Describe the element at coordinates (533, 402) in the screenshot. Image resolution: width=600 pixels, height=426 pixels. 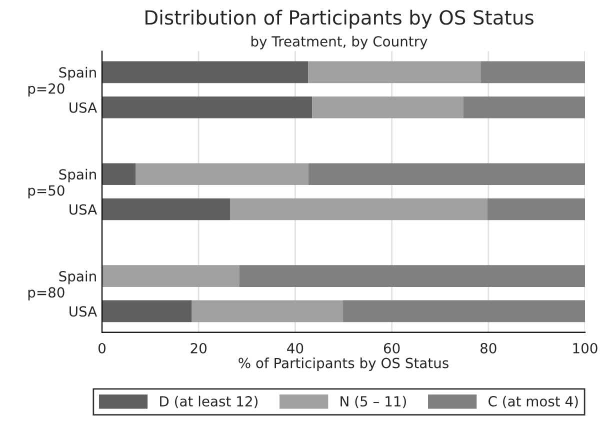
I see `legend-label: C (at most 4)` at that location.